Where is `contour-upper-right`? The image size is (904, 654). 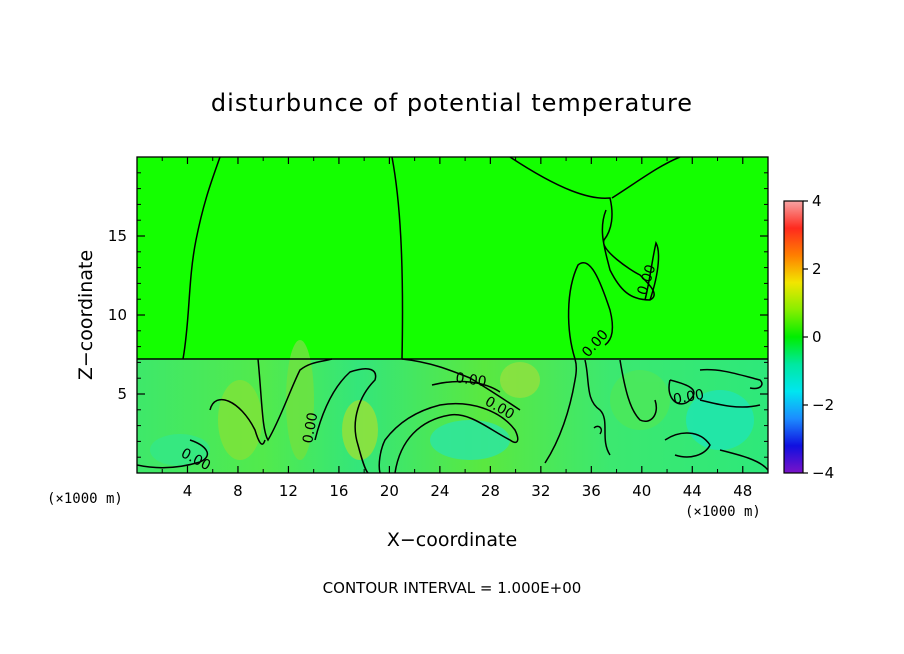
contour-upper-right is located at coordinates (582, 229).